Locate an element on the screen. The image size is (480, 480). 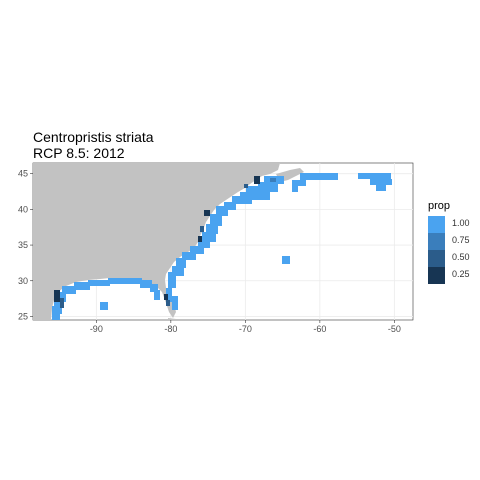
title-scenario: RCP 8.5: 2012 is located at coordinates (79, 153).